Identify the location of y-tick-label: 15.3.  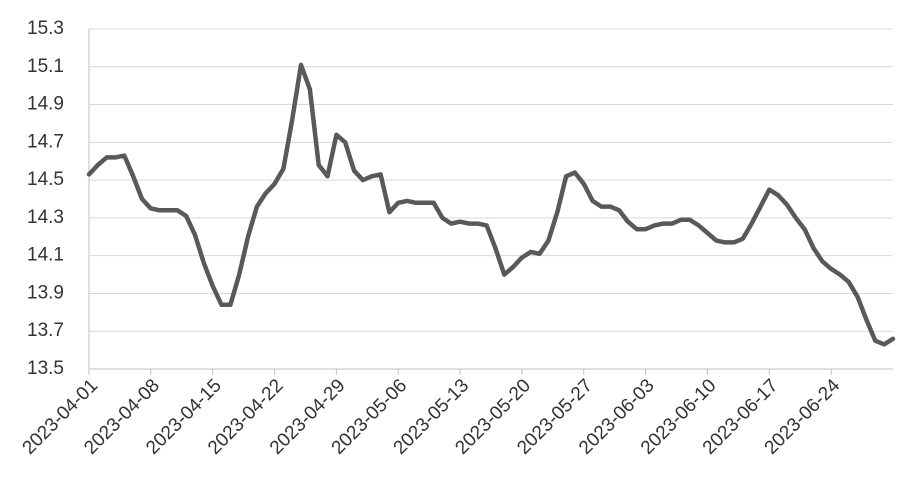
(45, 28).